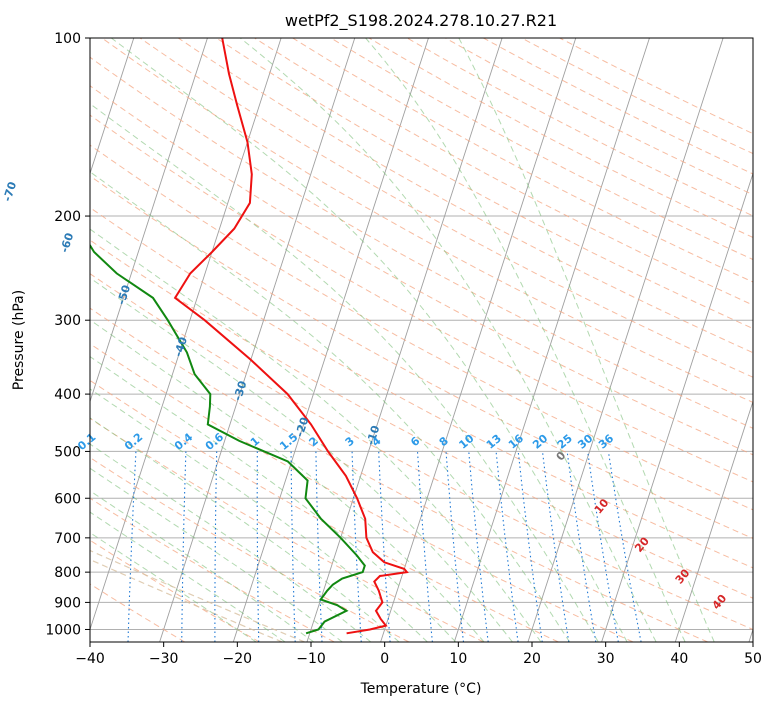 The width and height of the screenshot is (775, 708). I want to click on x-tick-label: 50, so click(753, 659).